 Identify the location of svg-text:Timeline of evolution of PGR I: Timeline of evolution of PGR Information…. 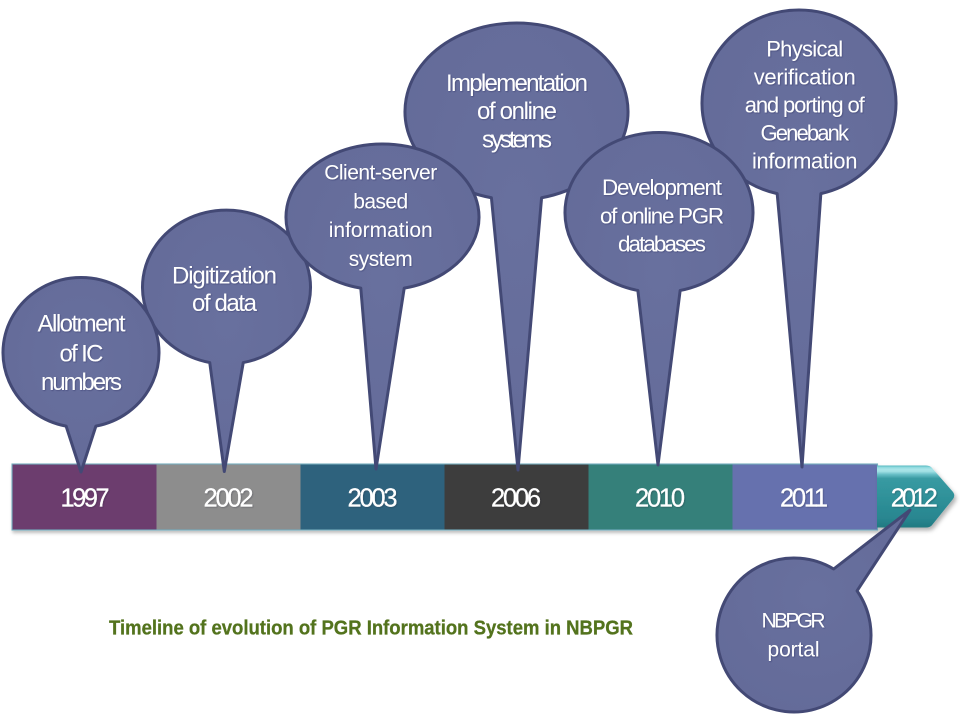
(371, 627).